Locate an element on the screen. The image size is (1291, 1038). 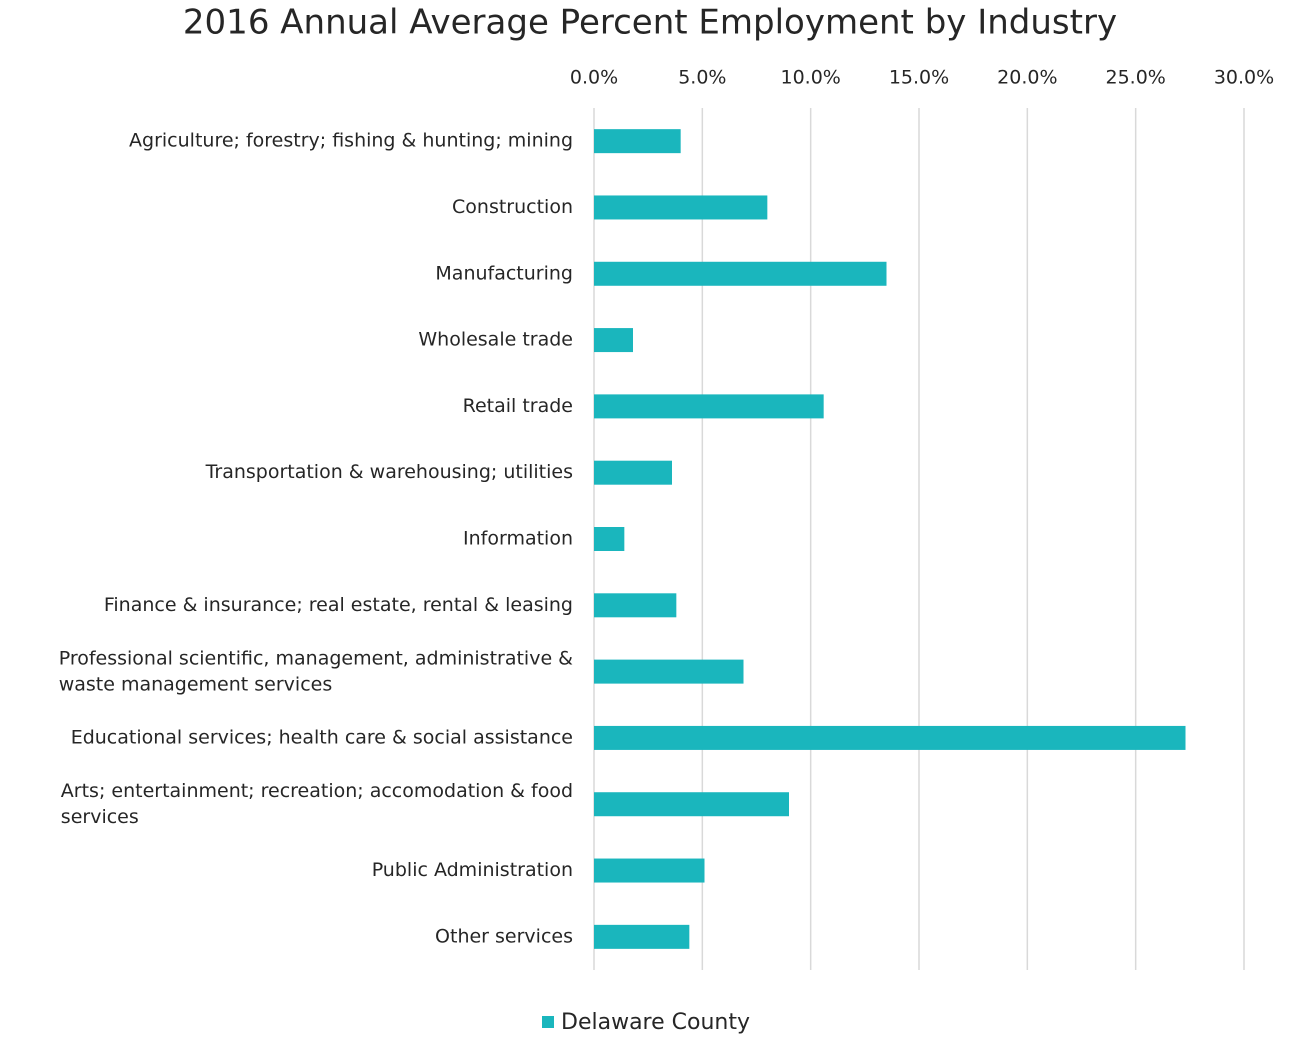
y-tick-label: Manufacturing is located at coordinates (504, 273).